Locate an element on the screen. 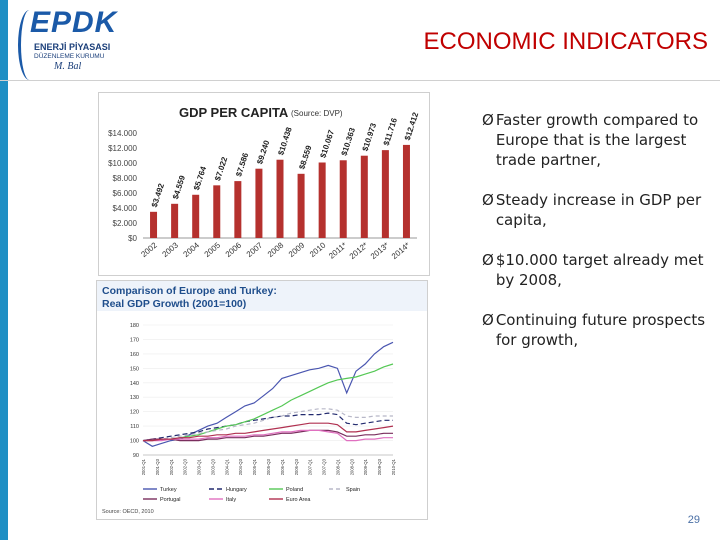 The width and height of the screenshot is (720, 540). y-tick-label: 100 is located at coordinates (134, 442).